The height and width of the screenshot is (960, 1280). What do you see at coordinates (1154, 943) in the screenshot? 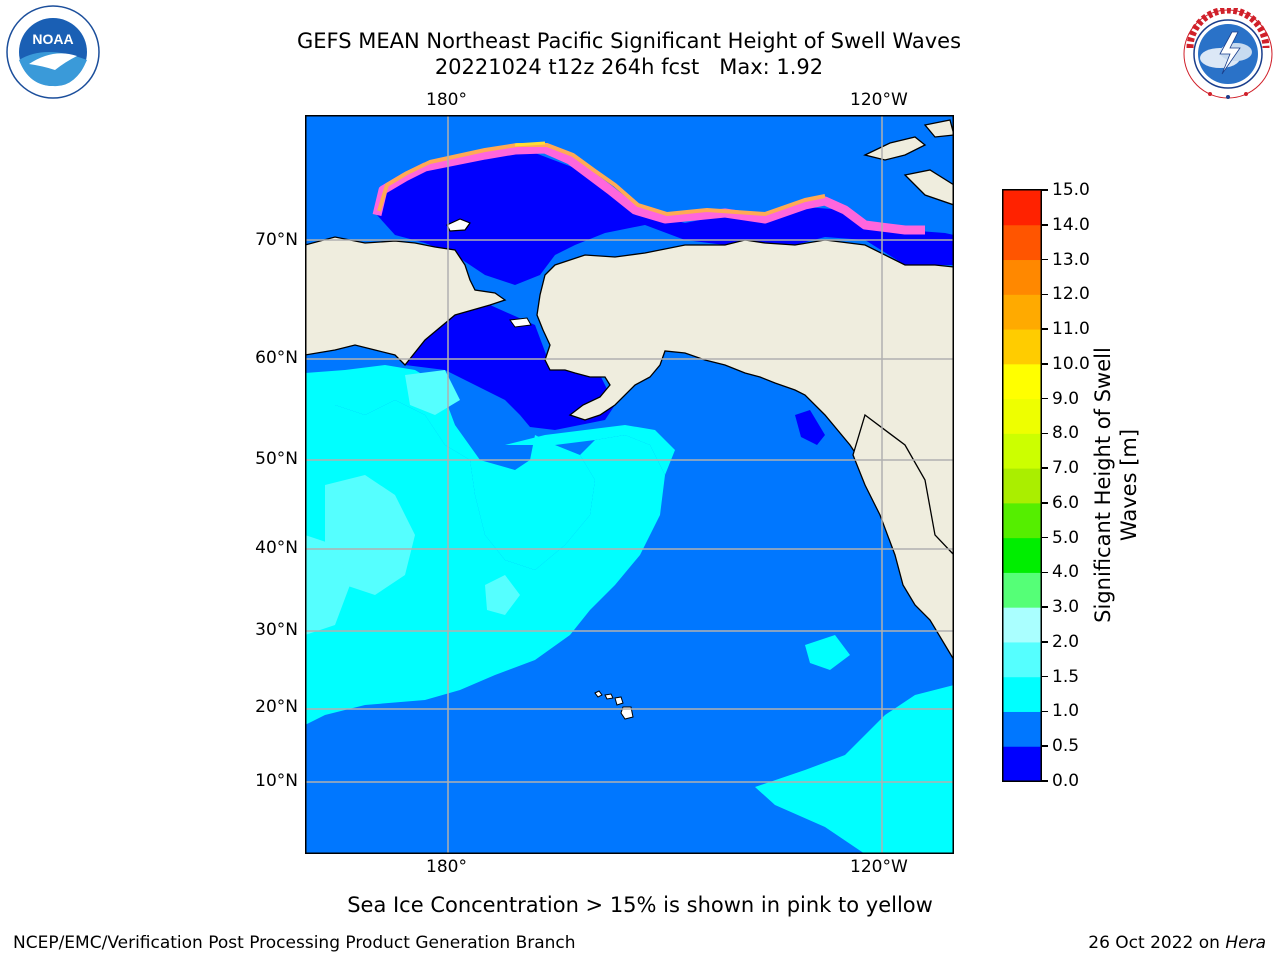
I see `footer-date-text: 26 Oct 2022 on` at bounding box center [1154, 943].